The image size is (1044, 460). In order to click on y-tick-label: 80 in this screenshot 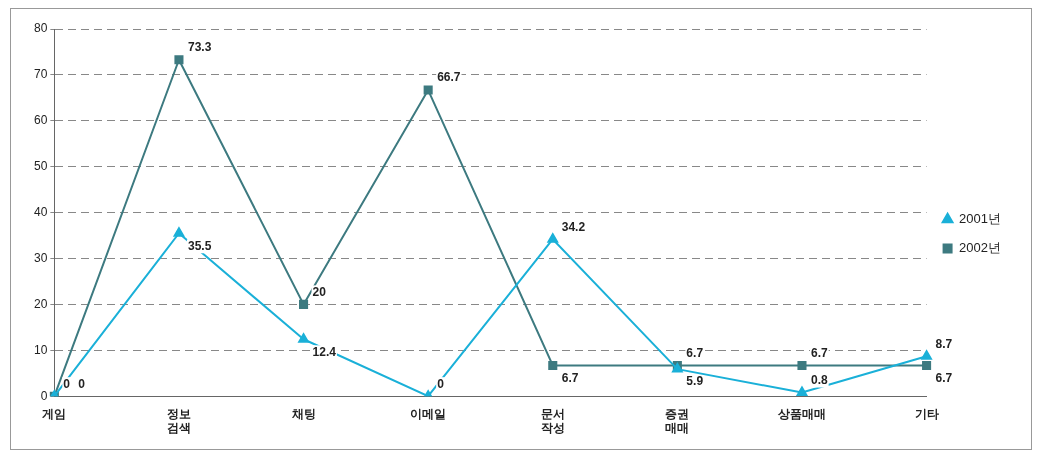, I will do `click(40, 28)`.